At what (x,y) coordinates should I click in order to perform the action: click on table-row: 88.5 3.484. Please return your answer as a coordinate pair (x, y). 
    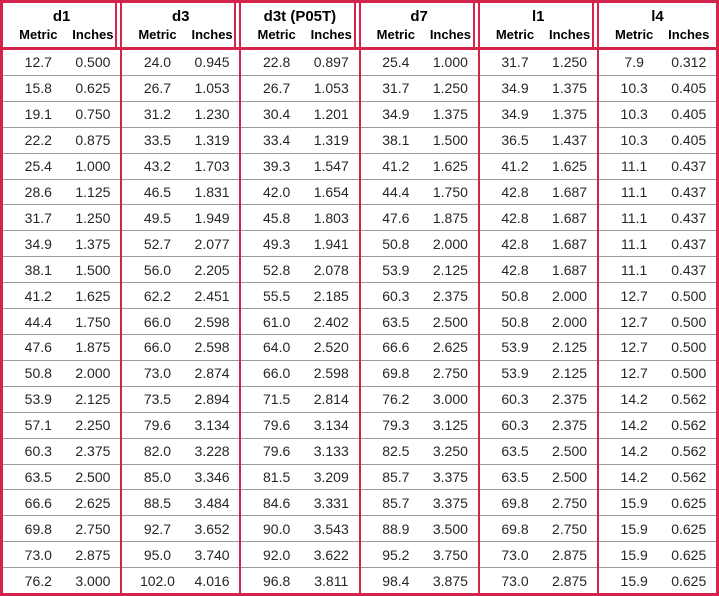
    Looking at the image, I should click on (181, 502).